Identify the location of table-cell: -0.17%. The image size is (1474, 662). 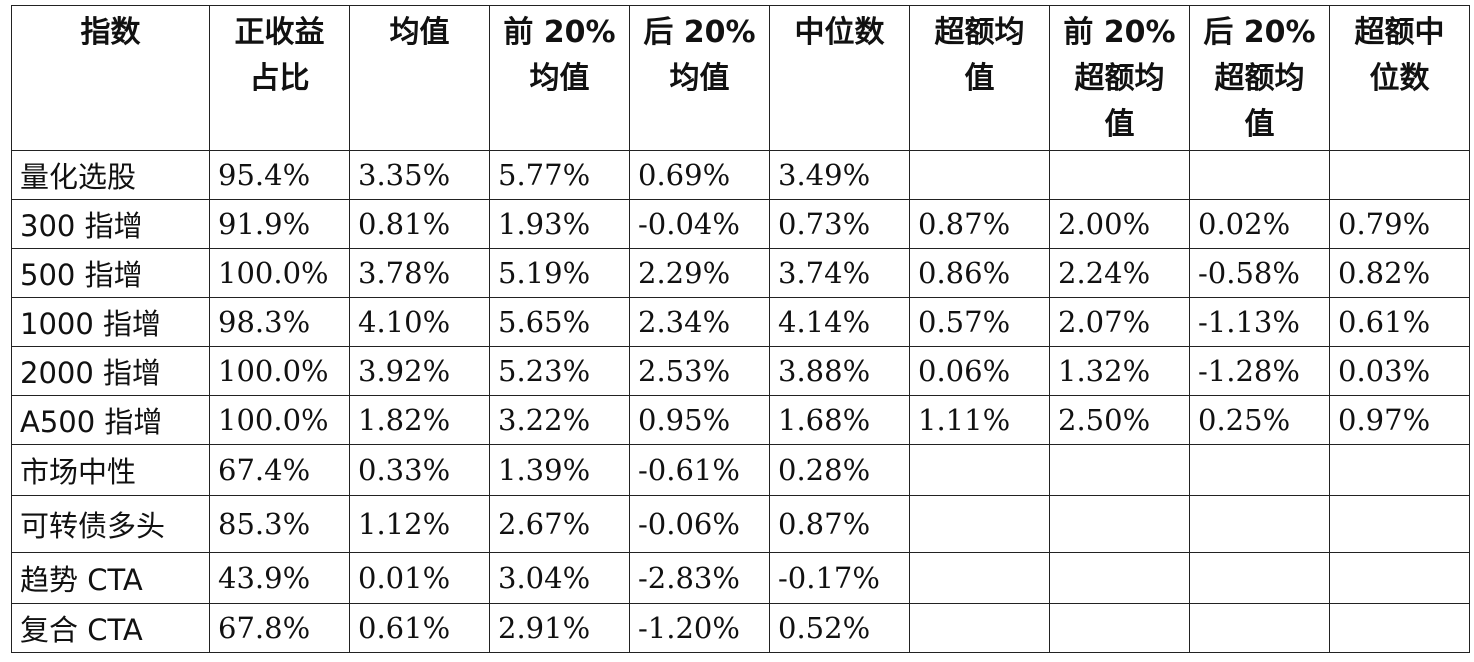
(839, 578).